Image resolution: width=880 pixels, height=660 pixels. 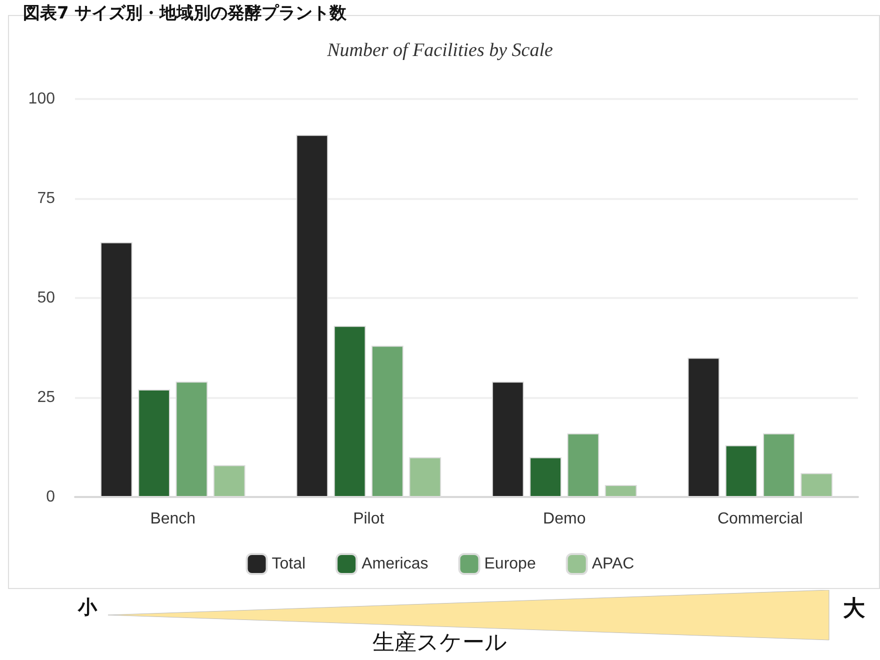 I want to click on x-tick-label: Demo, so click(x=564, y=519).